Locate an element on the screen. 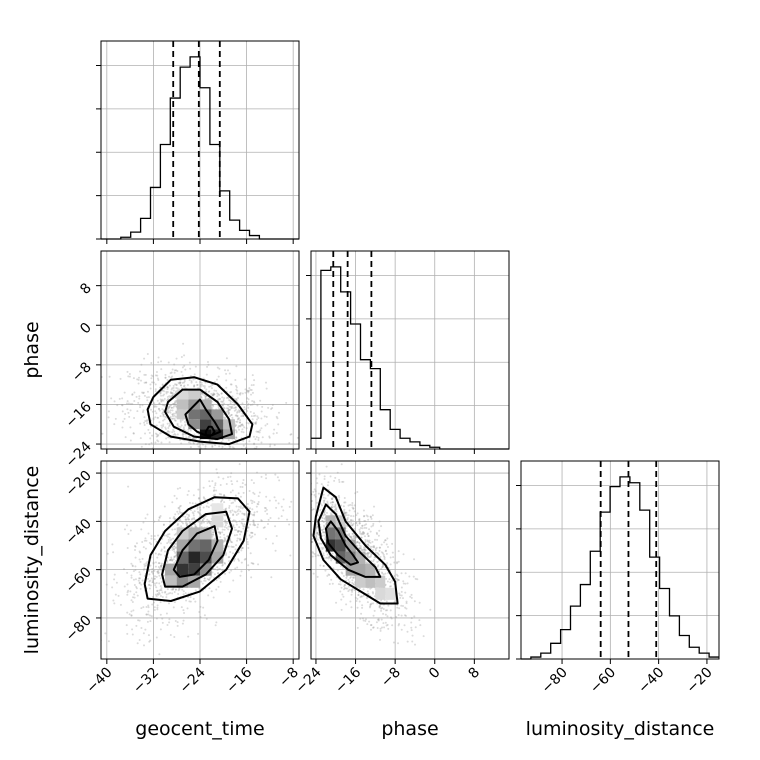  panel-frame is located at coordinates (410, 560).